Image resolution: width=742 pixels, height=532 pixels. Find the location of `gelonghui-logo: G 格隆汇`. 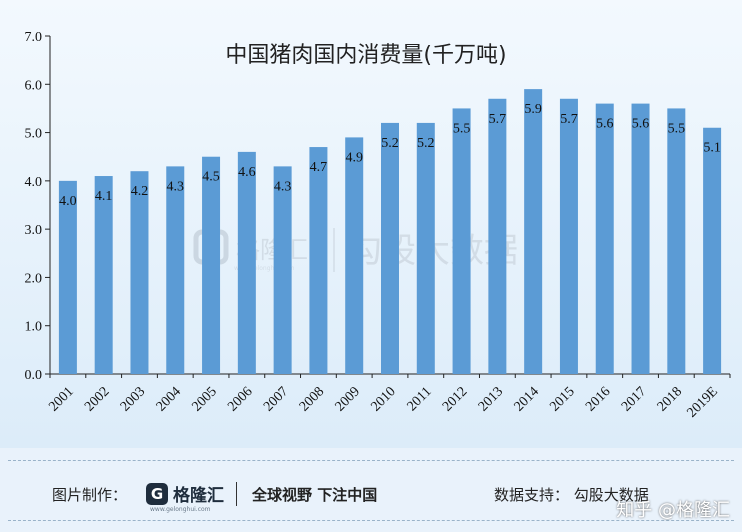

gelonghui-logo: G 格隆汇 is located at coordinates (185, 493).